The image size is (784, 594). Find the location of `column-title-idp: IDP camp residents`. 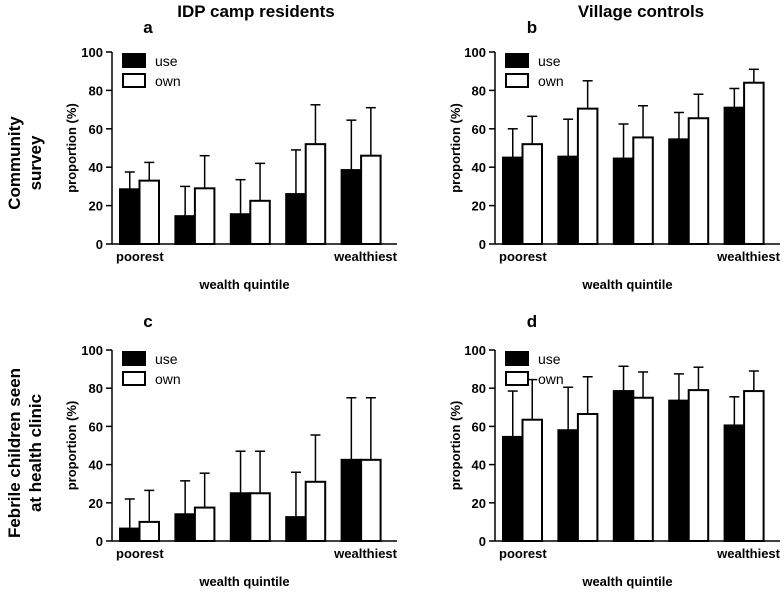

column-title-idp: IDP camp residents is located at coordinates (255, 11).